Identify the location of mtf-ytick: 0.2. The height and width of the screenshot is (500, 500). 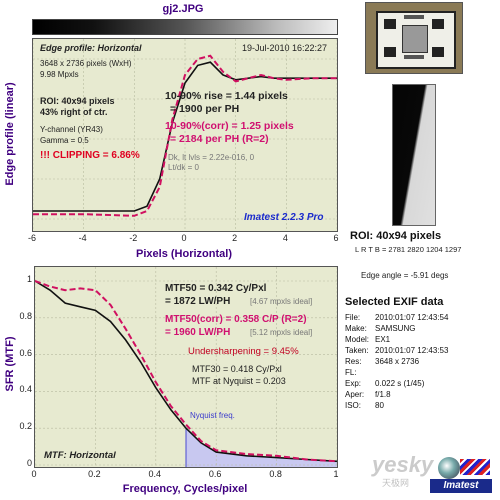
(25, 426).